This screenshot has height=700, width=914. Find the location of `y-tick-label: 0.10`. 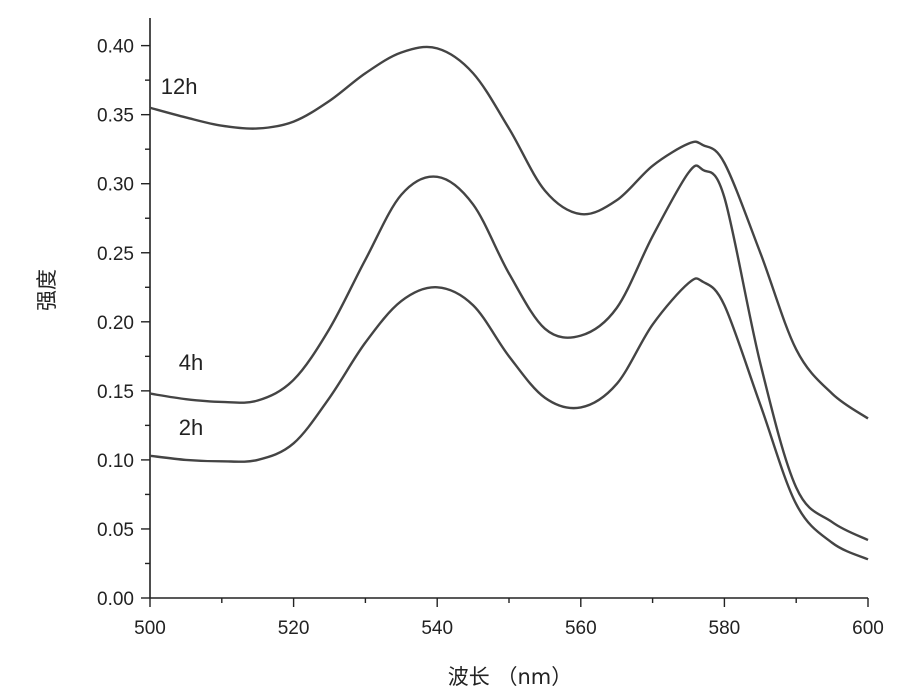

y-tick-label: 0.10 is located at coordinates (115, 461).